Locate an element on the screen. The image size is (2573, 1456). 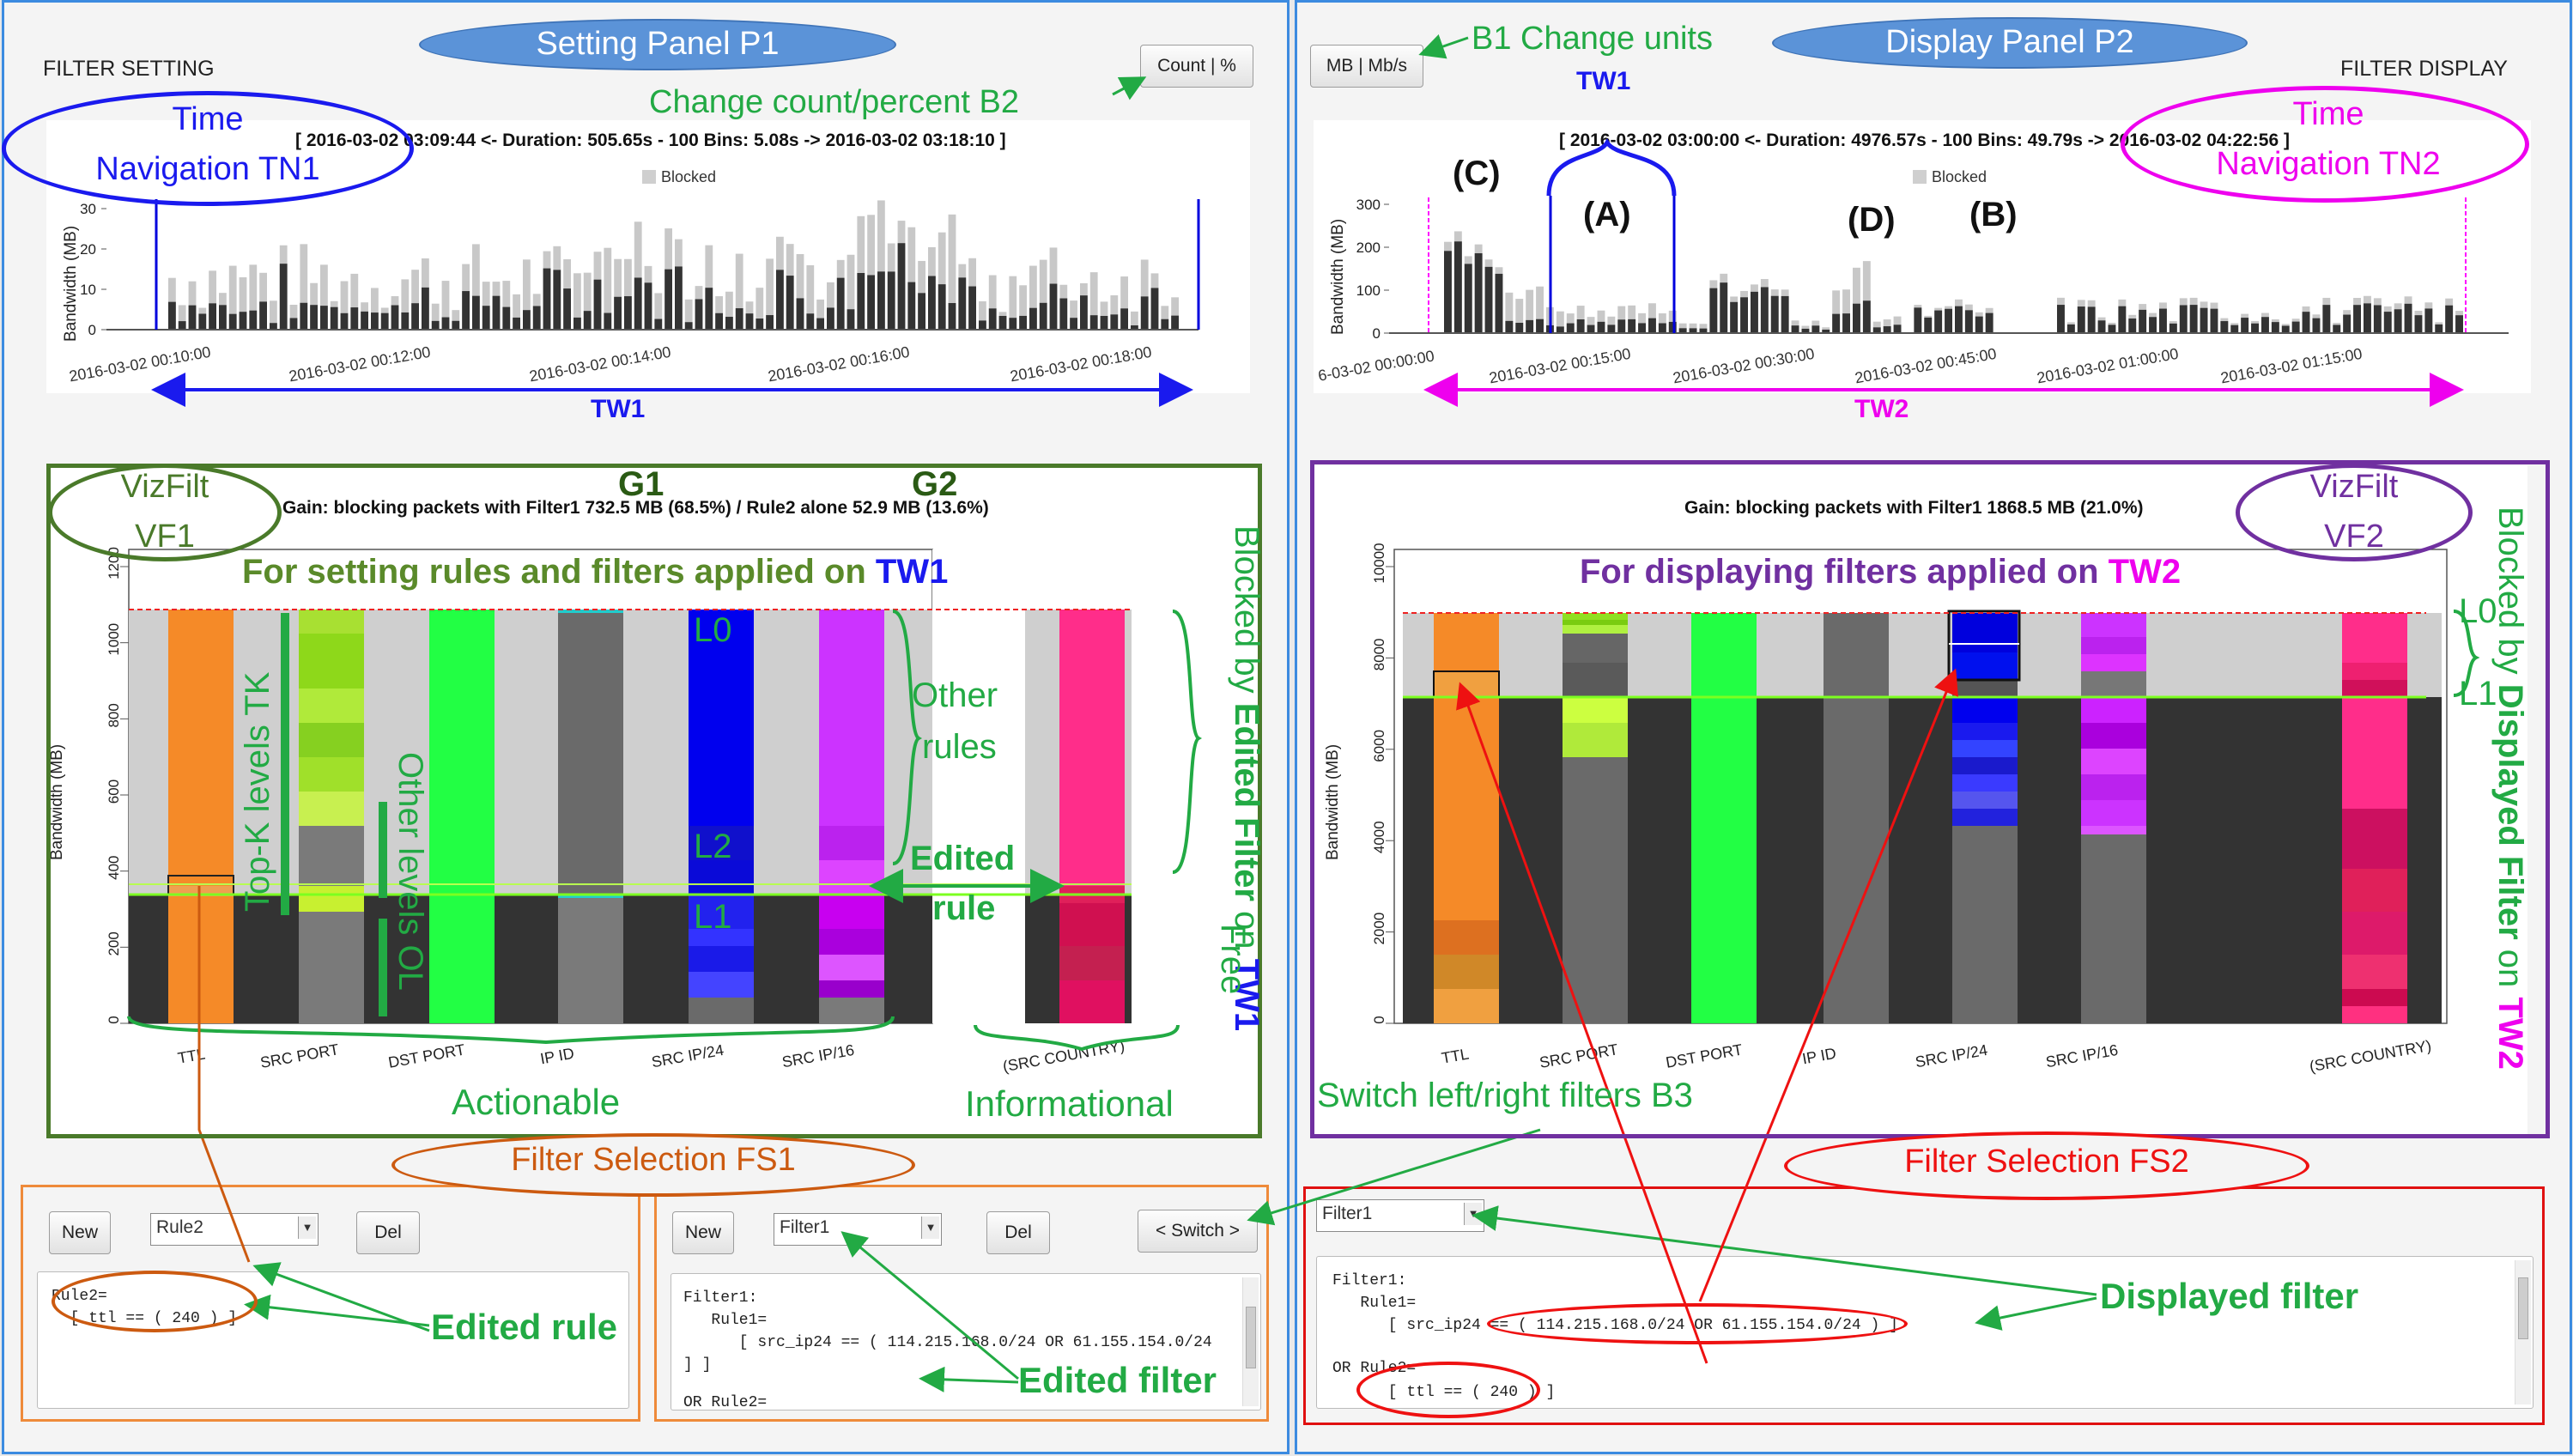
del-rule-button: Del is located at coordinates (388, 1233).